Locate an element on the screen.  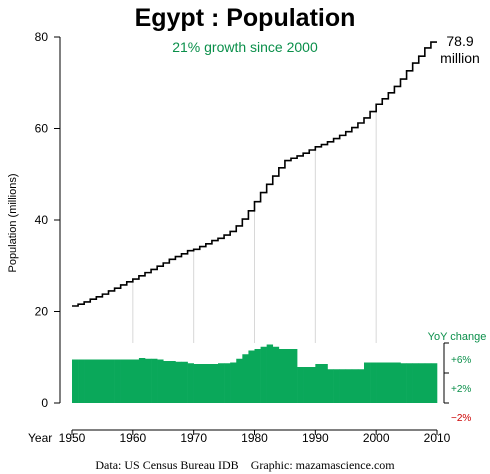
y-tick-label-60: 60 is located at coordinates (42, 129).